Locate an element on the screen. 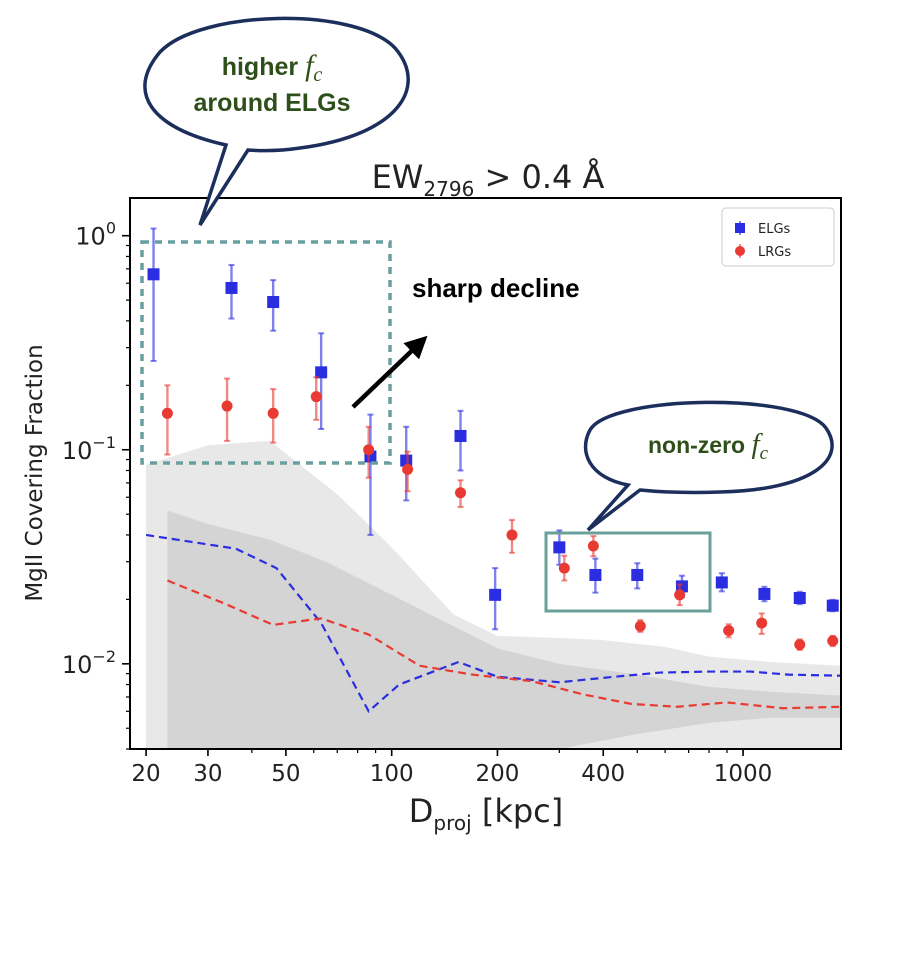  x-tick-label: 400 is located at coordinates (603, 774).